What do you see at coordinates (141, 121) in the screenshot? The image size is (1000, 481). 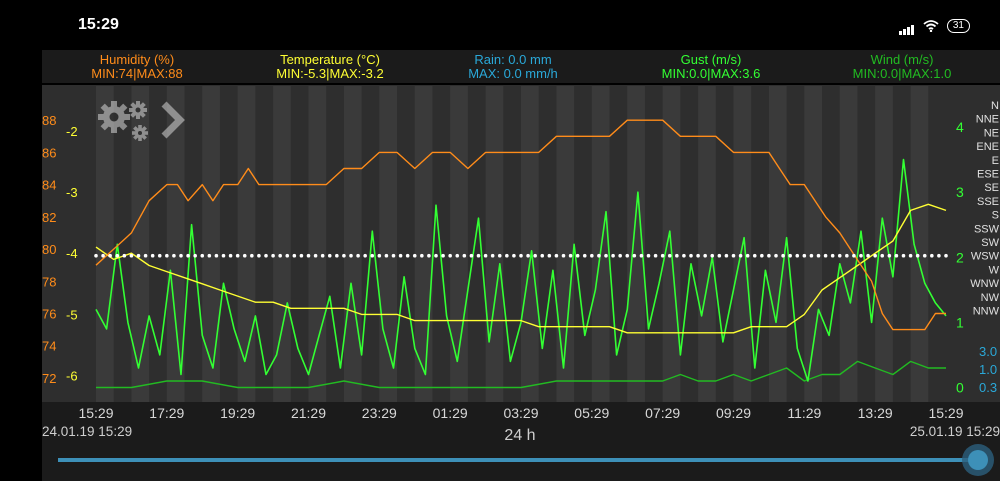 I see `settings-button` at bounding box center [141, 121].